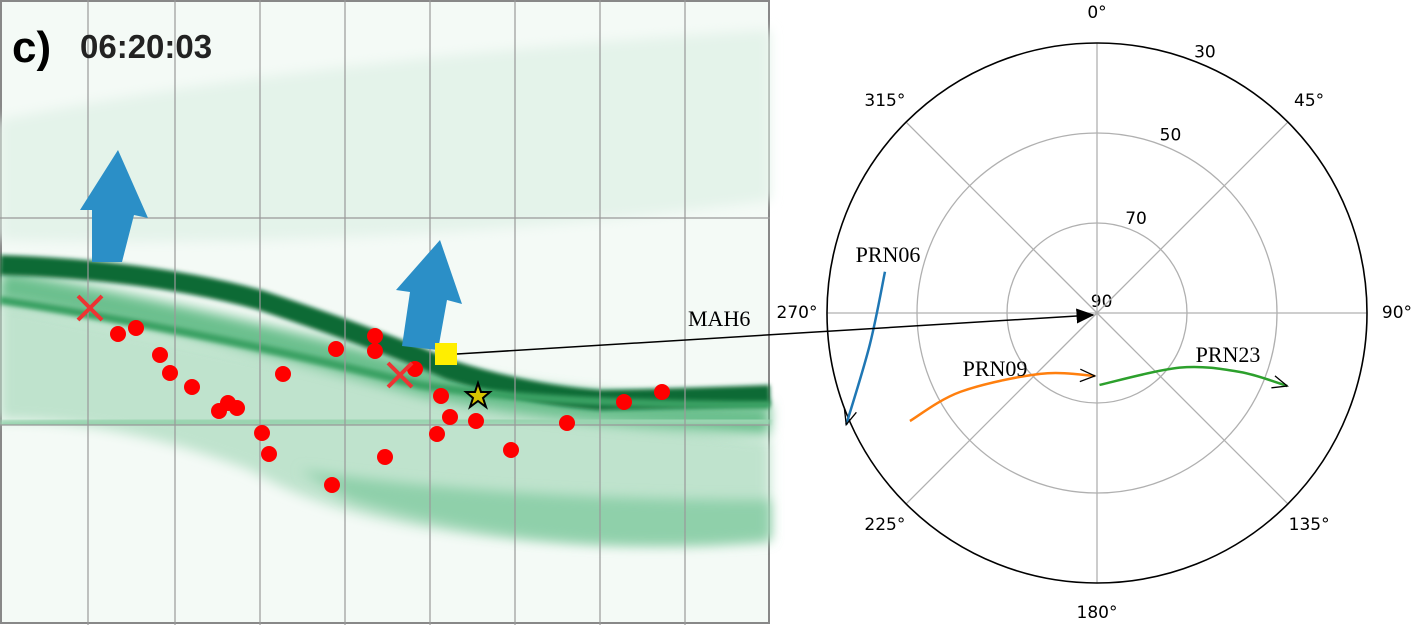  I want to click on panel-label: c), so click(31, 47).